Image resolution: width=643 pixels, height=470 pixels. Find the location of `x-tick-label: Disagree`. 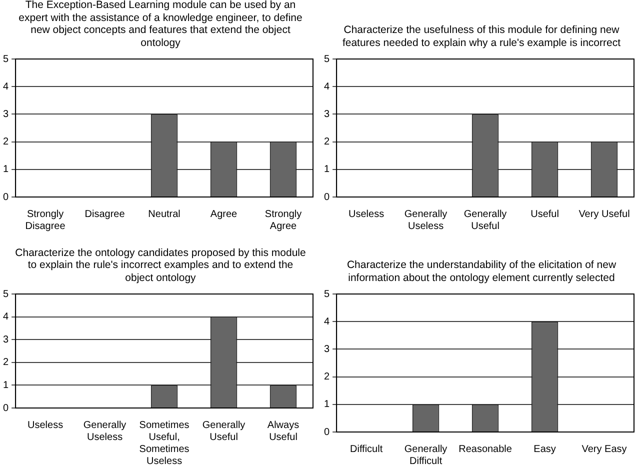

x-tick-label: Disagree is located at coordinates (105, 214).